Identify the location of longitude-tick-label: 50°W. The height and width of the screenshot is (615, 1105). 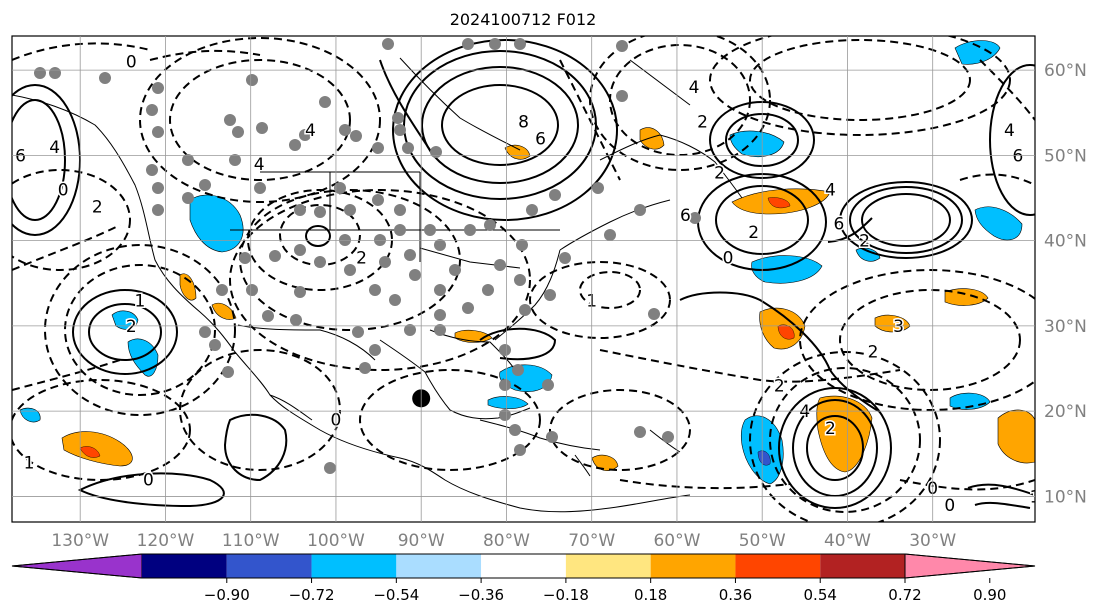
(762, 541).